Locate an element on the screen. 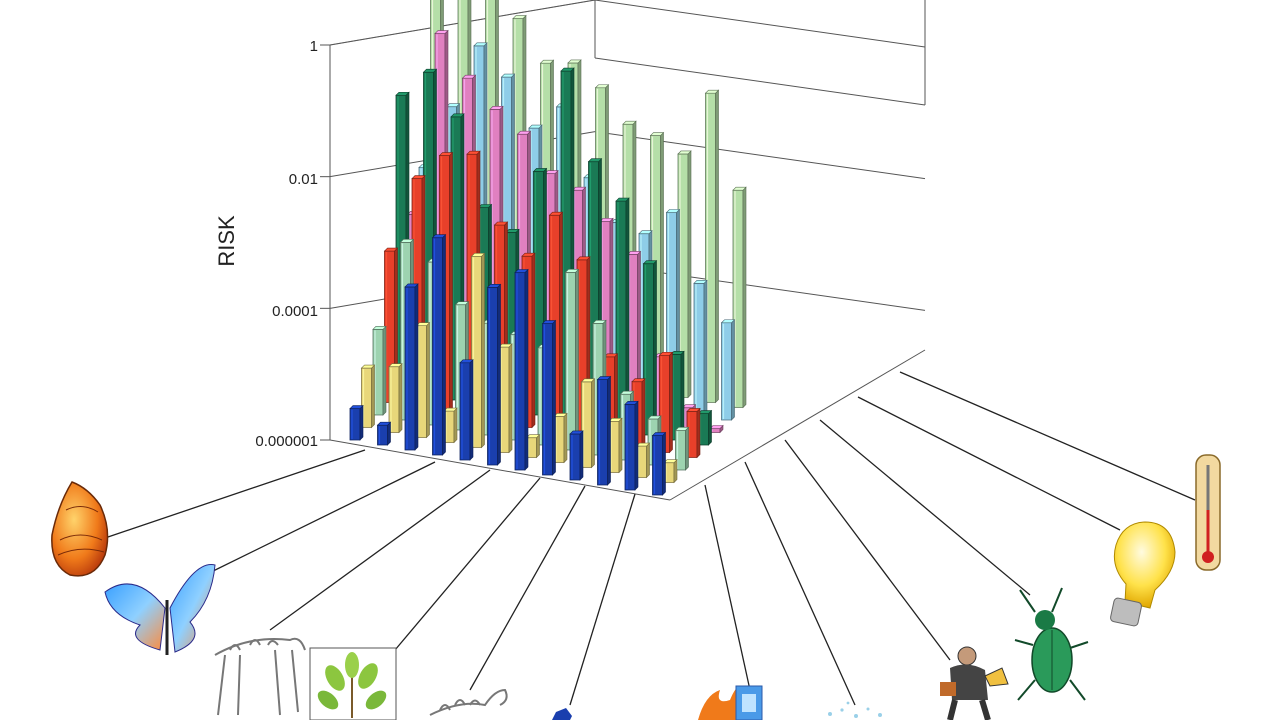 The image size is (1280, 720). y-tick-labels: 1 0.01 0.0001 0.000001 is located at coordinates (286, 244).